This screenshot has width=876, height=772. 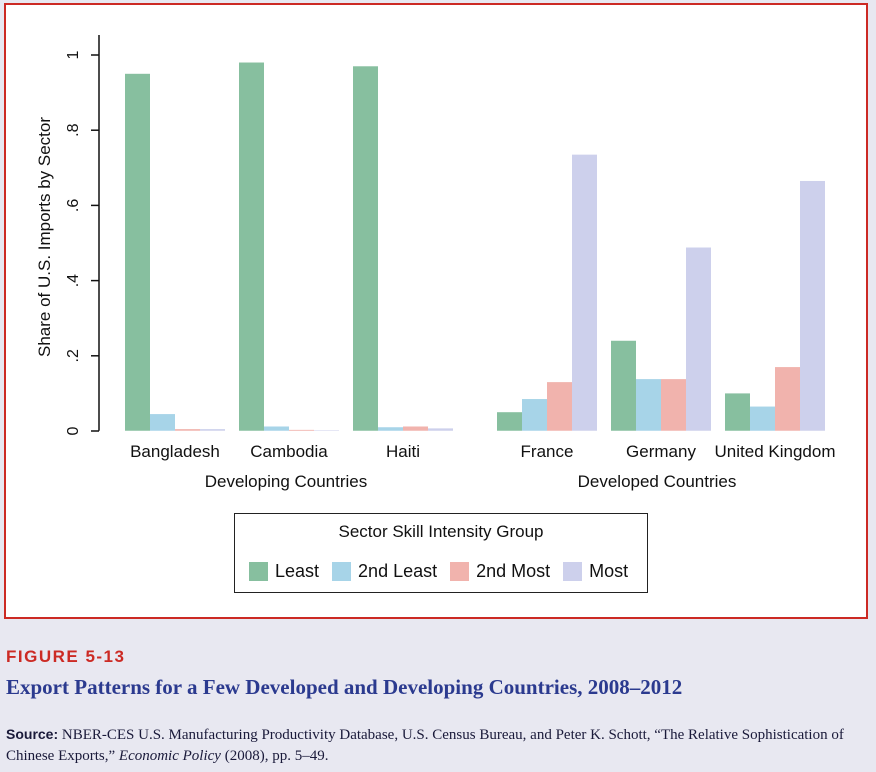 What do you see at coordinates (66, 656) in the screenshot?
I see `figure-number: FIGURE 5-13` at bounding box center [66, 656].